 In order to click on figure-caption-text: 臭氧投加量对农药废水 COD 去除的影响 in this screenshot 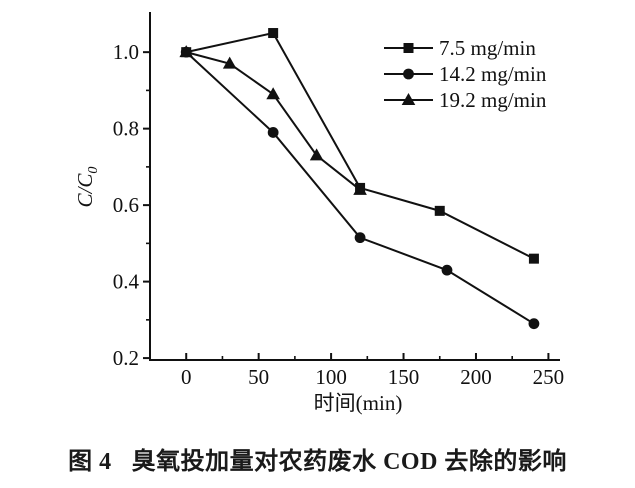, I will do `click(349, 462)`.